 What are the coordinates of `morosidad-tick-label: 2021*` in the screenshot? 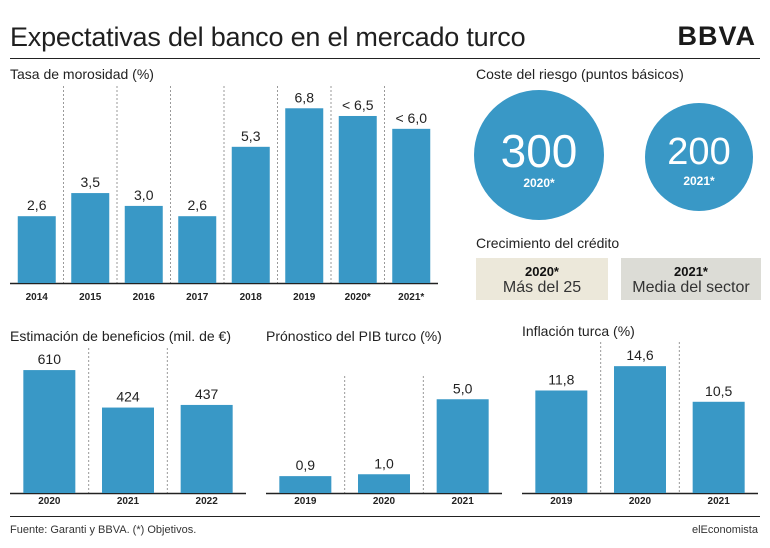 It's located at (411, 297).